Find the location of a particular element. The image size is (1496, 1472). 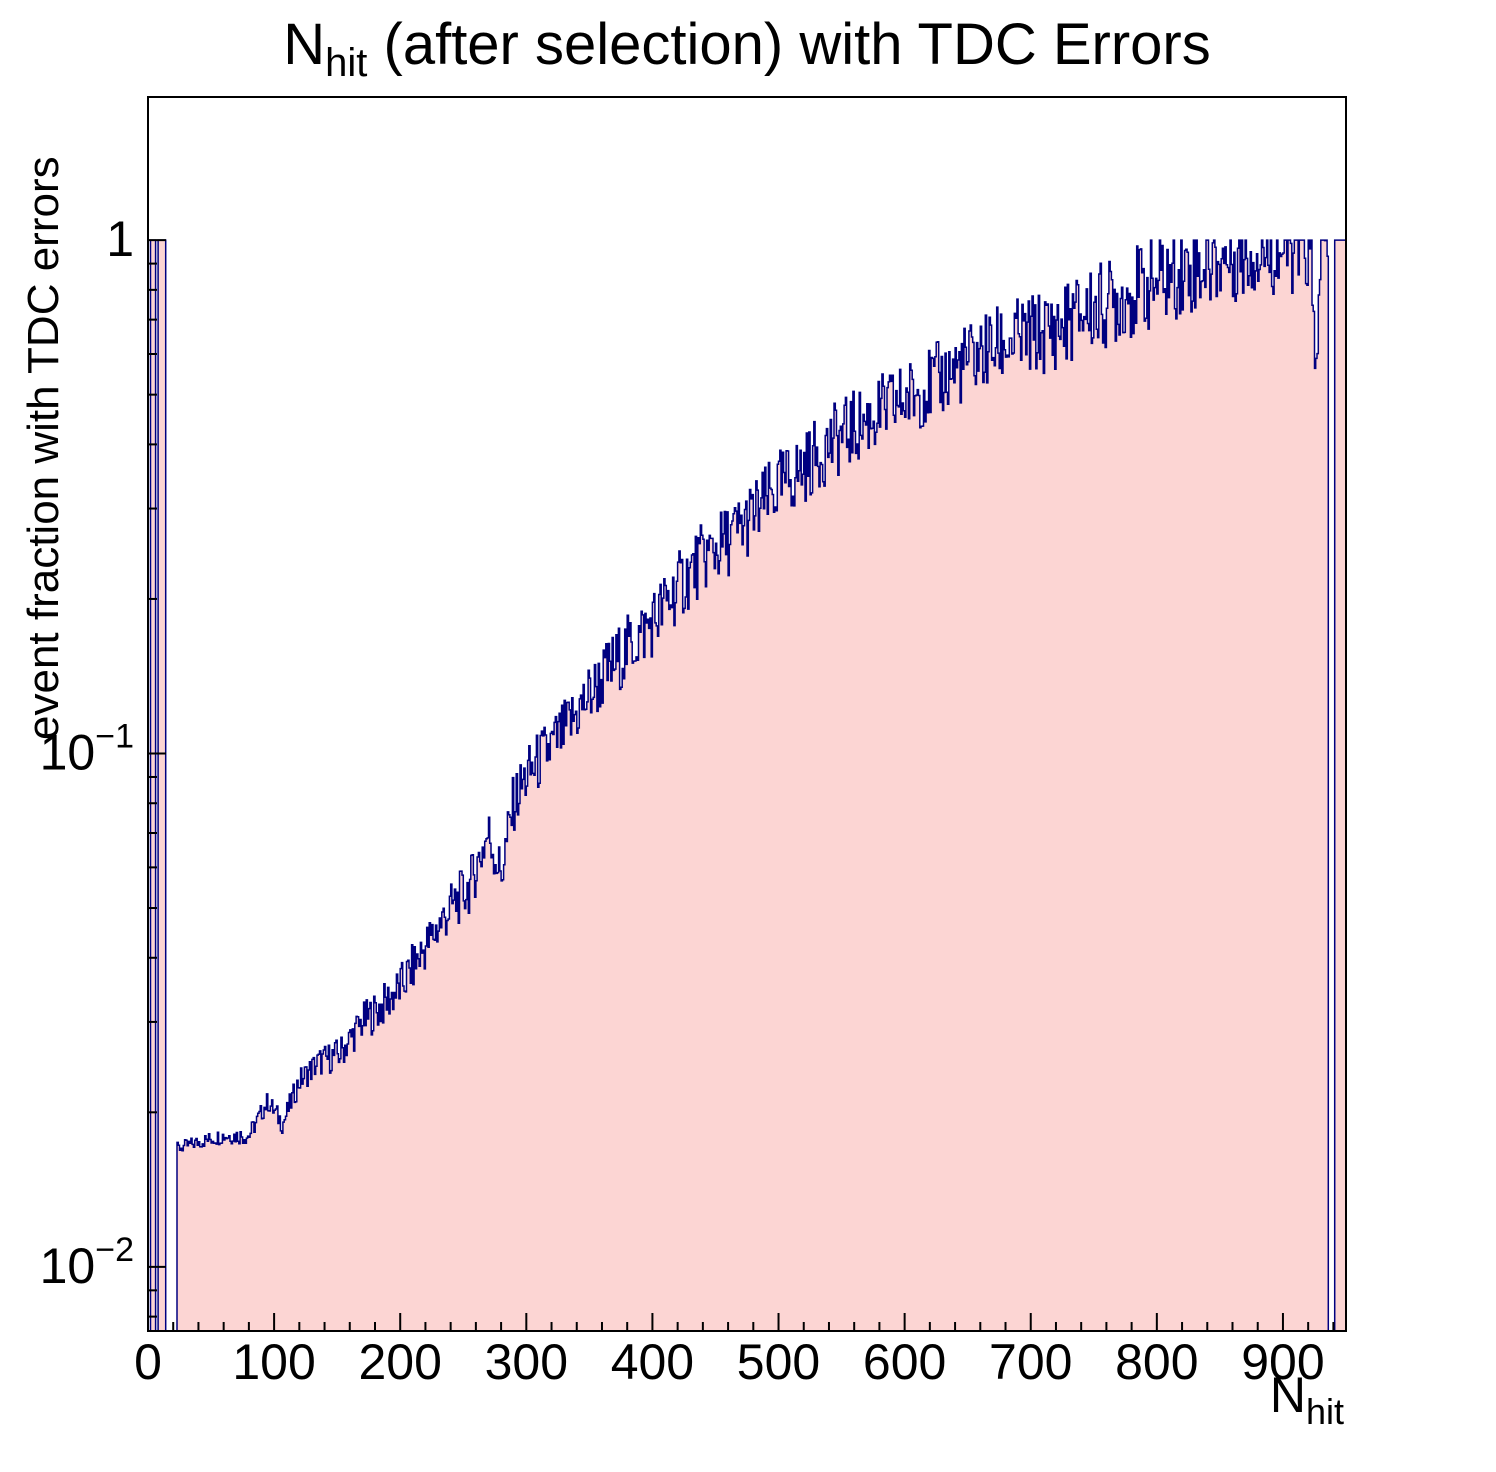

y-tick-label: 1 is located at coordinates (120, 239).